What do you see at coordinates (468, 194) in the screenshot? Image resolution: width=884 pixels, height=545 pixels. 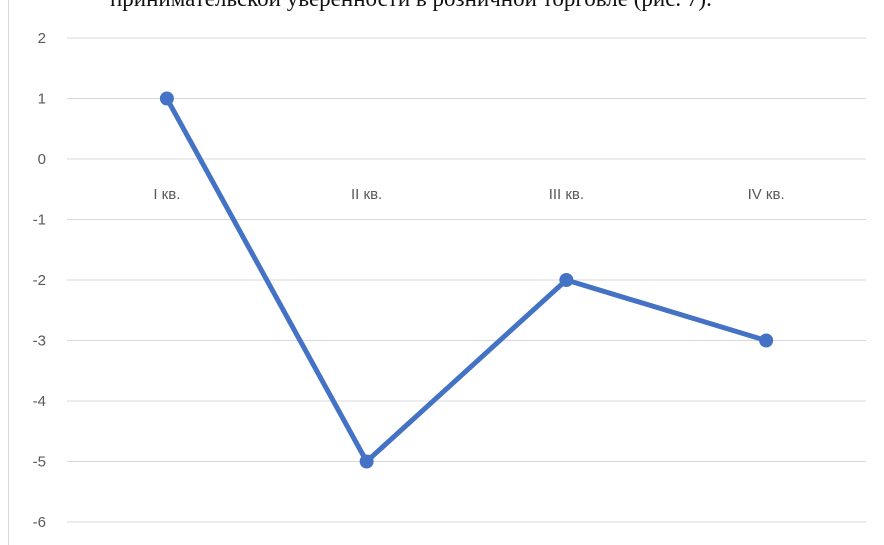 I see `category-labels: I кв. II кв. III кв. IV кв.` at bounding box center [468, 194].